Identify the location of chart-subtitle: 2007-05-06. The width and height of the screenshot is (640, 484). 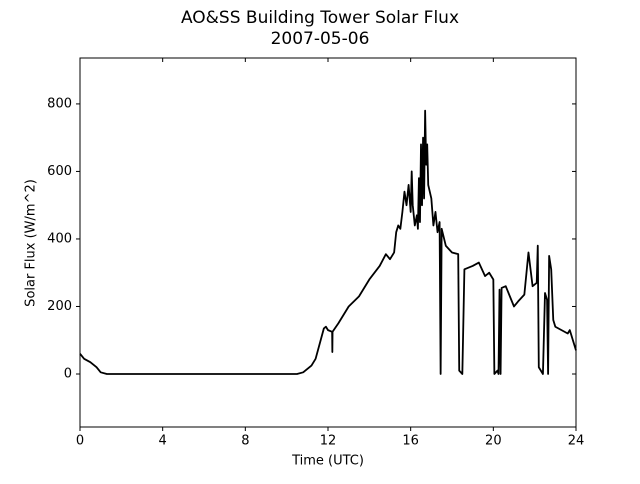
(320, 39).